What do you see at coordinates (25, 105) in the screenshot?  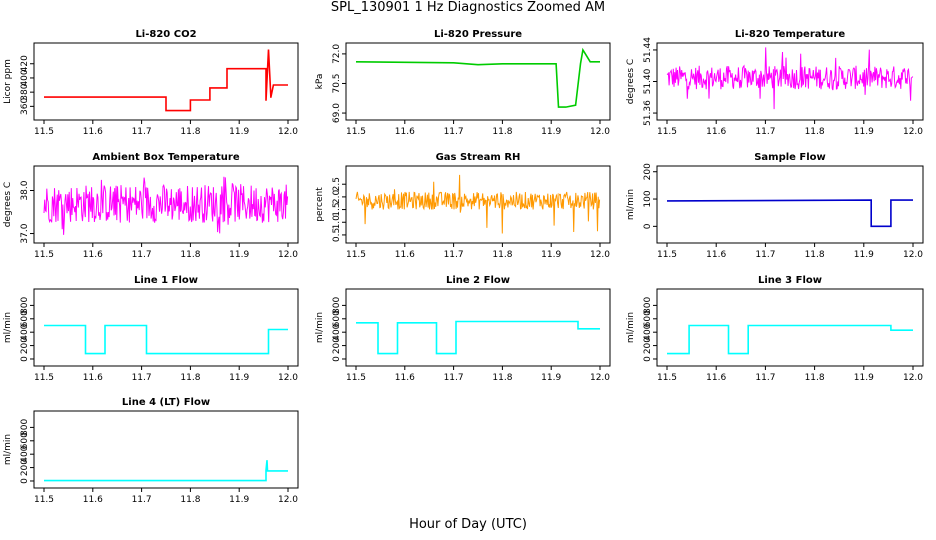 I see `y-tick-label: 360` at bounding box center [25, 105].